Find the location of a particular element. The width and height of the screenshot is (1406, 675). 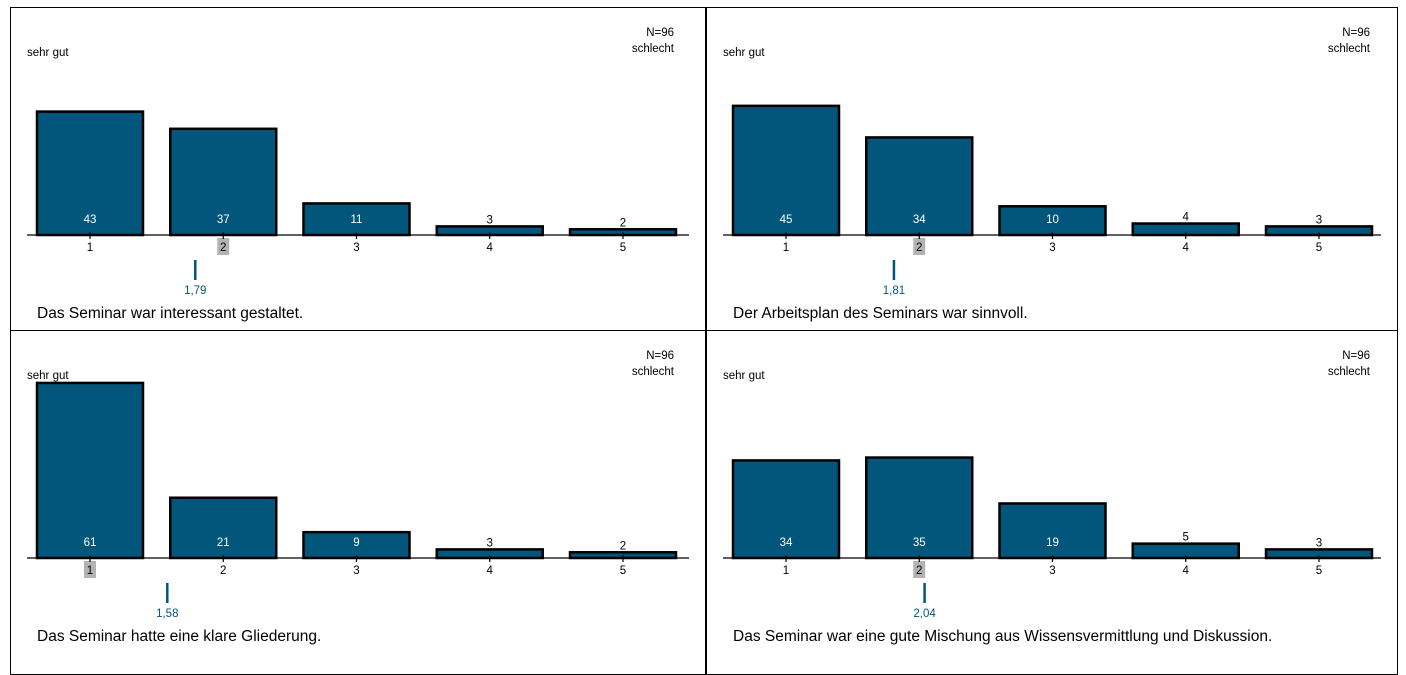

bar-value-label: 19 is located at coordinates (1052, 543).